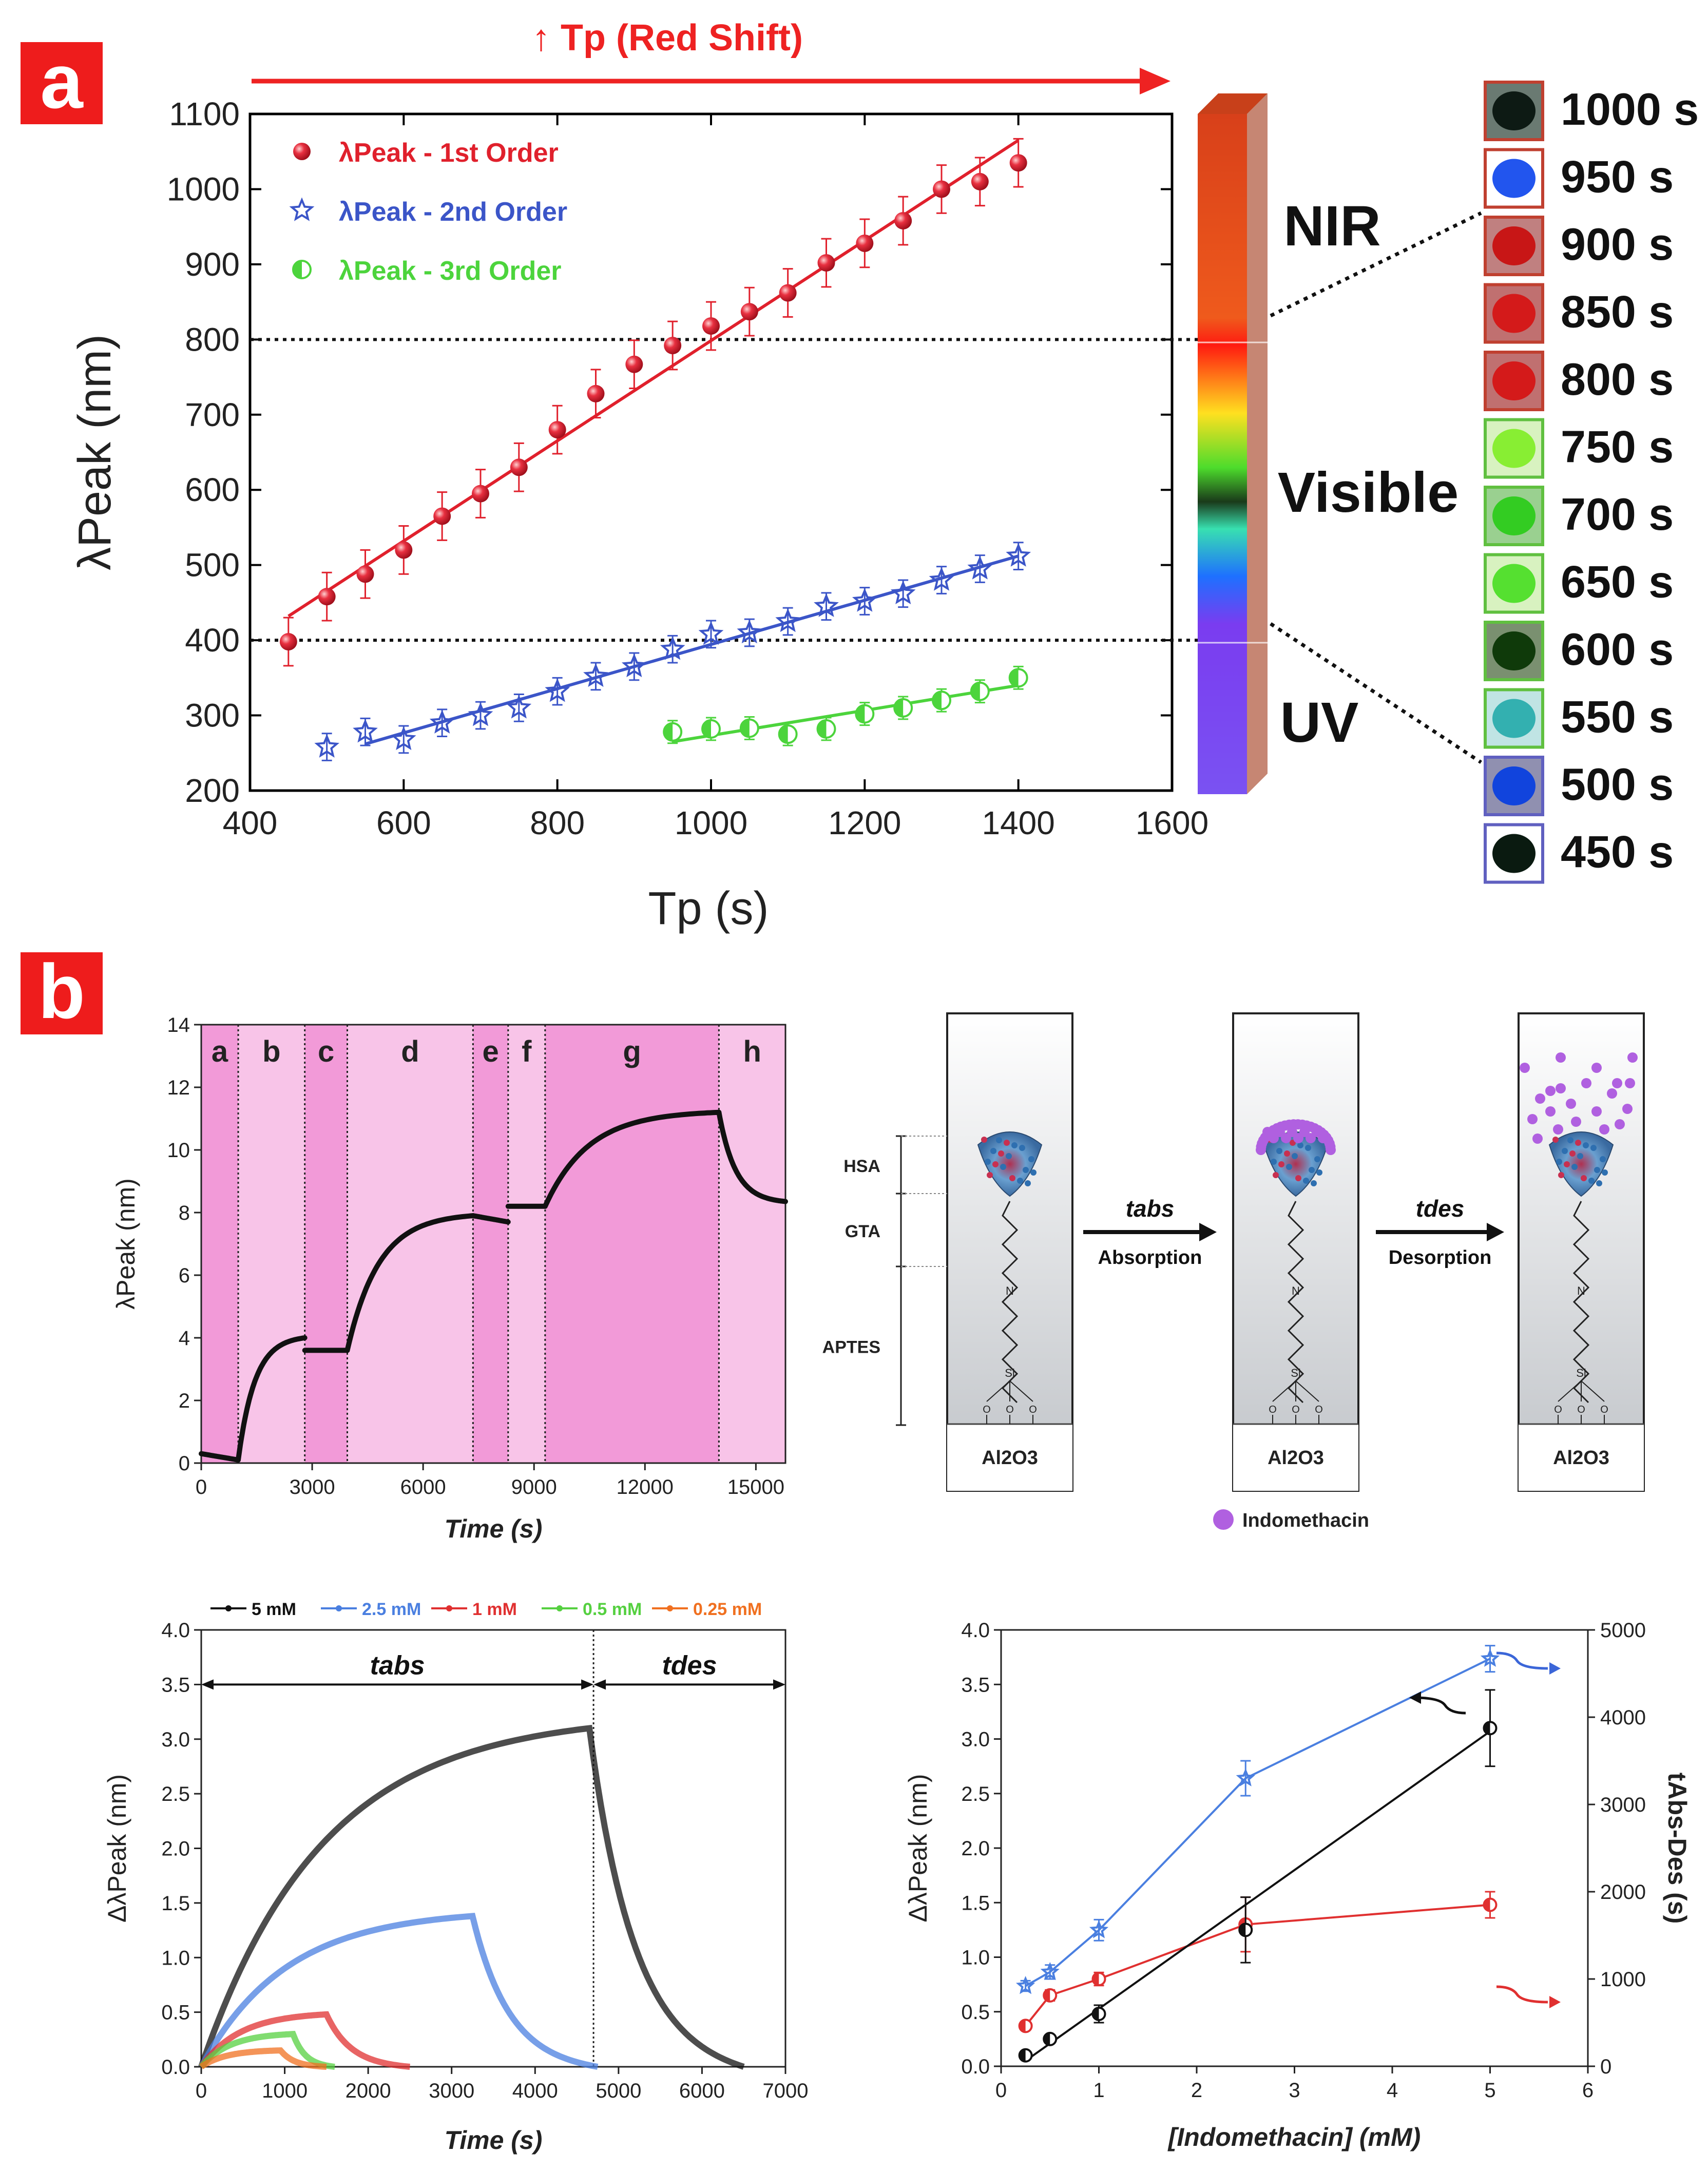 Image resolution: width=1708 pixels, height=2171 pixels. Describe the element at coordinates (1368, 492) in the screenshot. I see `visible-label: Visible` at that location.